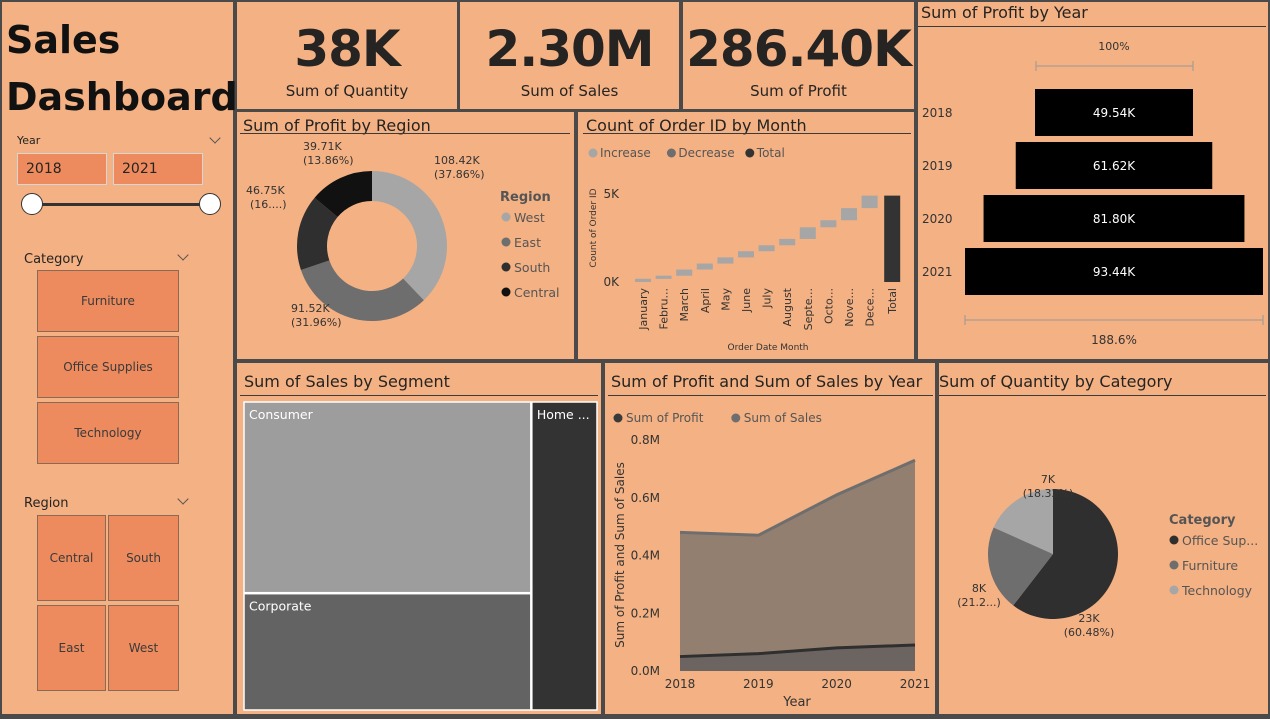  I want to click on year-to-input: 2021, so click(158, 169).